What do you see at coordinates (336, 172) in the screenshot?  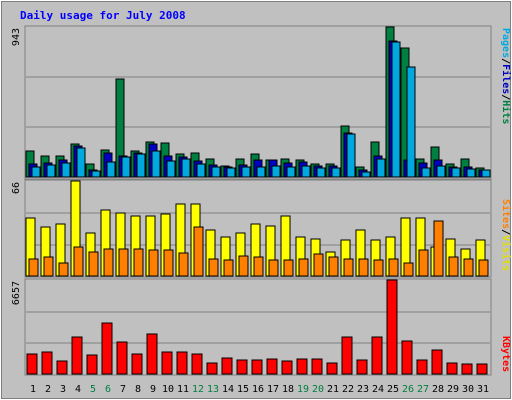 I see `pages-bar: Pages 21: 58` at bounding box center [336, 172].